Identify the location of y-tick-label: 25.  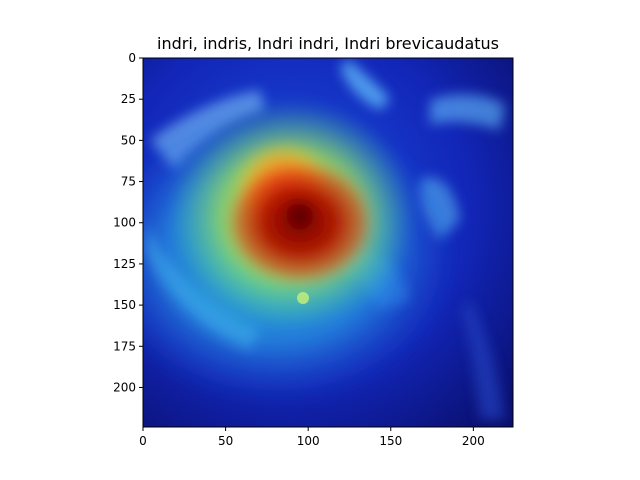
(128, 99).